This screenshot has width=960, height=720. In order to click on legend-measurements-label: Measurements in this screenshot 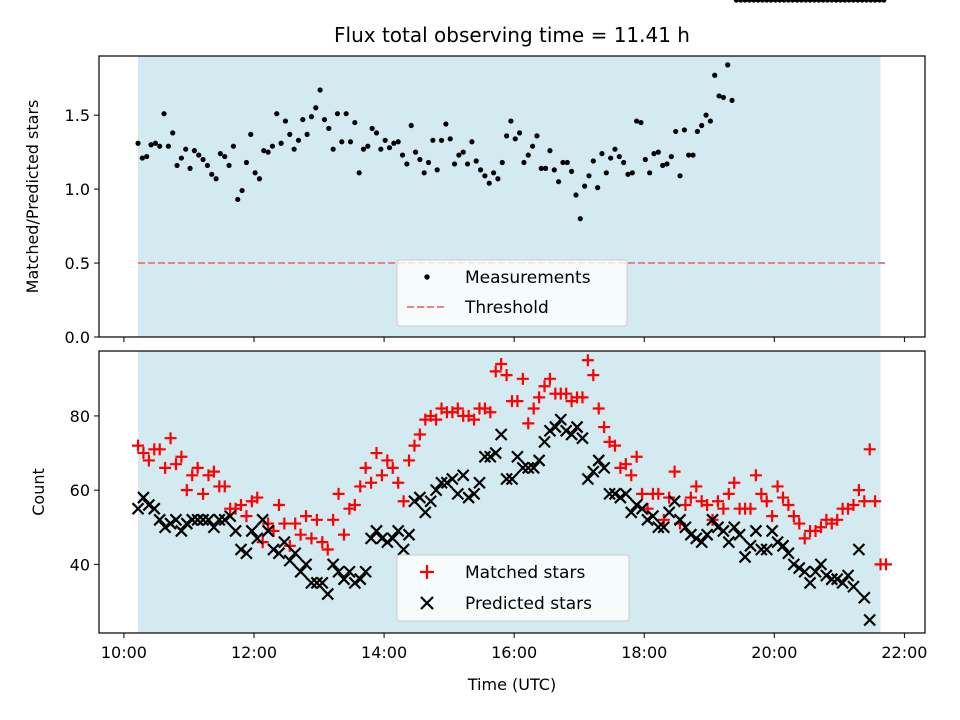, I will do `click(528, 278)`.